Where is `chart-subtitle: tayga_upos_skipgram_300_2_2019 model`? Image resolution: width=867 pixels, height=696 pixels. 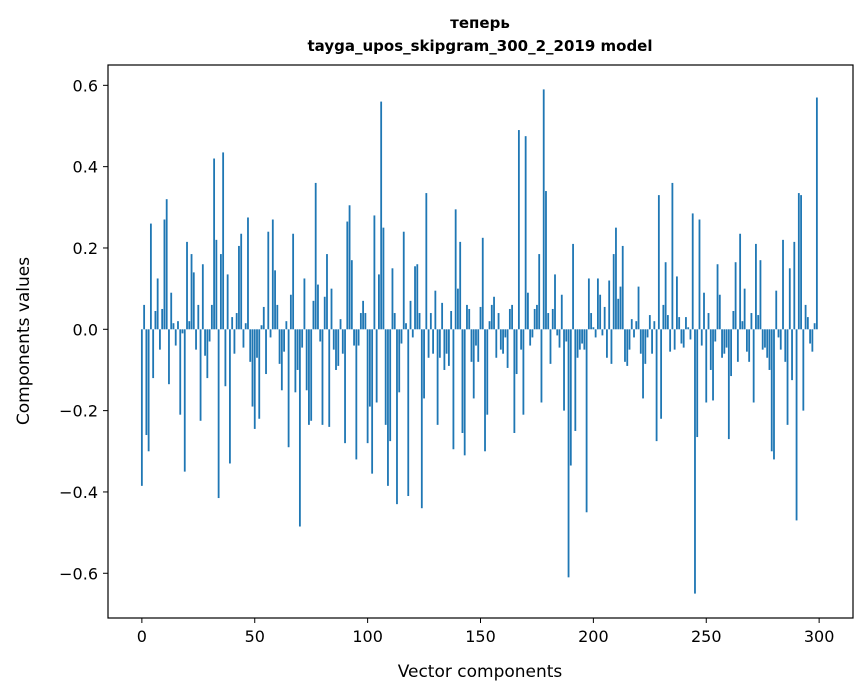
chart-subtitle: tayga_upos_skipgram_300_2_2019 model is located at coordinates (480, 46).